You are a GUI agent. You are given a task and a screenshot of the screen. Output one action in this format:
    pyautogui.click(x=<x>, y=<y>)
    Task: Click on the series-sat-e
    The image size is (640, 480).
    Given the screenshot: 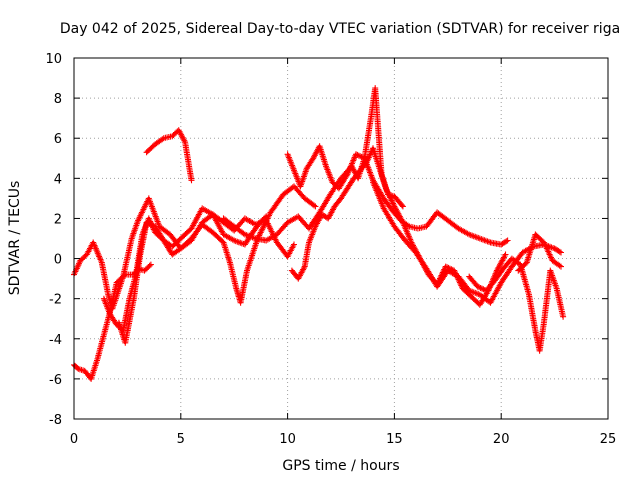 What is the action you would take?
    pyautogui.click(x=169, y=155)
    